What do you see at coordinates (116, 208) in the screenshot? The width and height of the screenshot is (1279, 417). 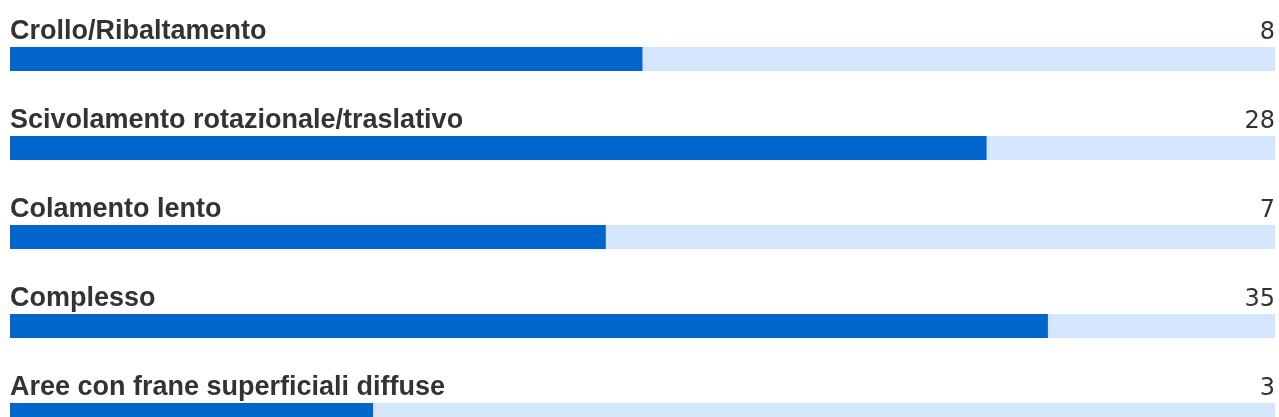 I see `y-tick-label: Colamento lento` at bounding box center [116, 208].